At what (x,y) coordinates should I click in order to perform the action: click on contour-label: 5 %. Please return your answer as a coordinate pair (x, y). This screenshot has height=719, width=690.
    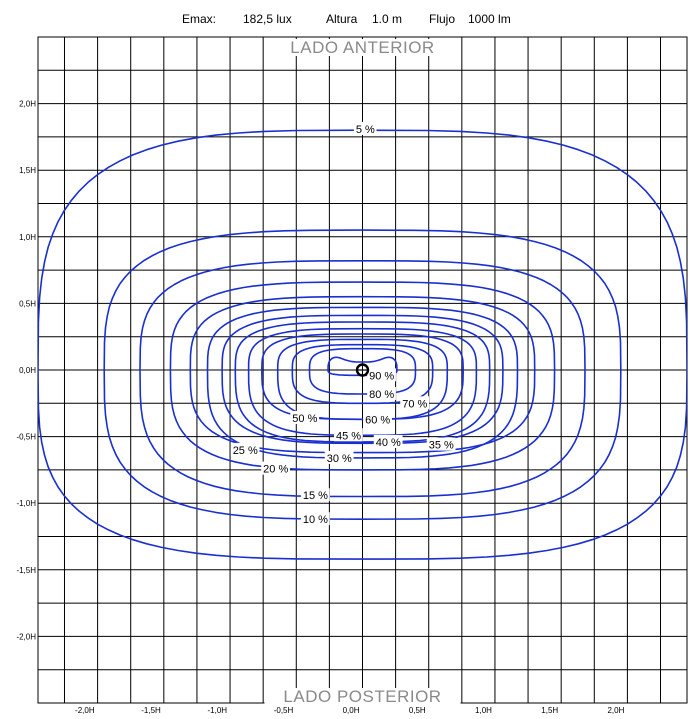
    Looking at the image, I should click on (365, 130).